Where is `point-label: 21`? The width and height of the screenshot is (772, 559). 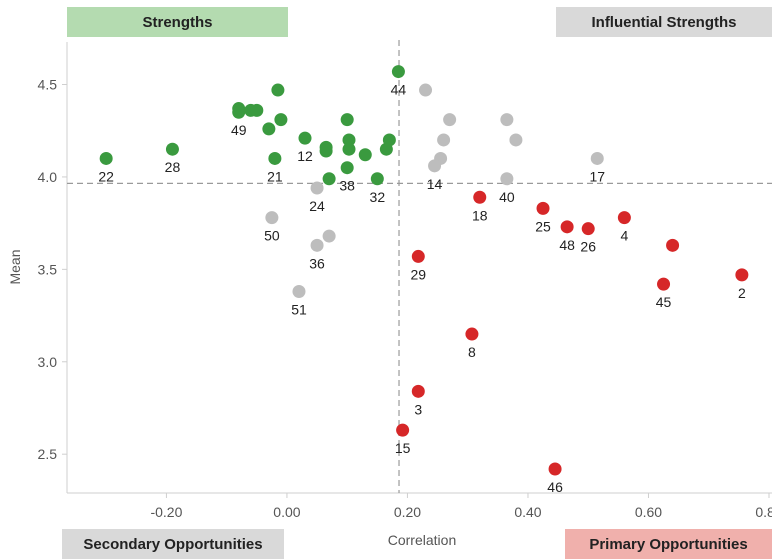 point-label: 21 is located at coordinates (275, 176).